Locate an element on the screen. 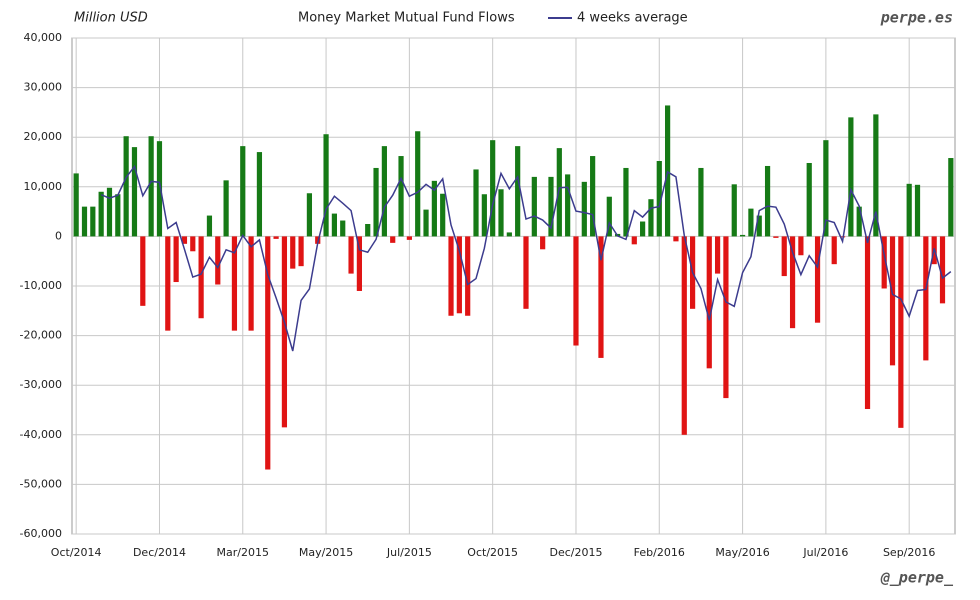  x-tick-label: May/2015 is located at coordinates (326, 552).